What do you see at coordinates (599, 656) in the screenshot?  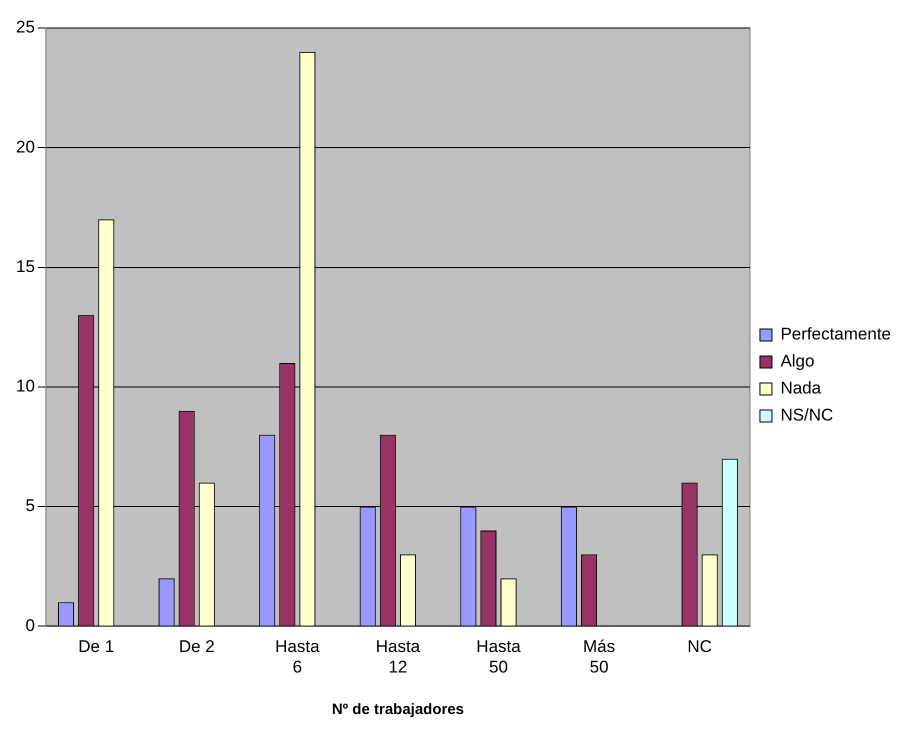 I see `x-tick-label: Más 50` at bounding box center [599, 656].